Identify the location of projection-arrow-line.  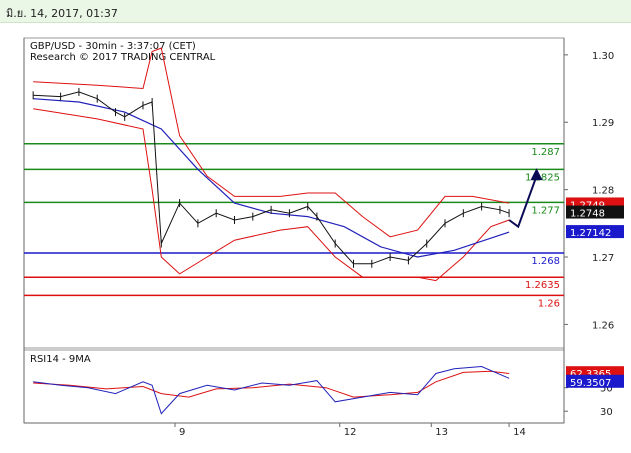
(523, 202).